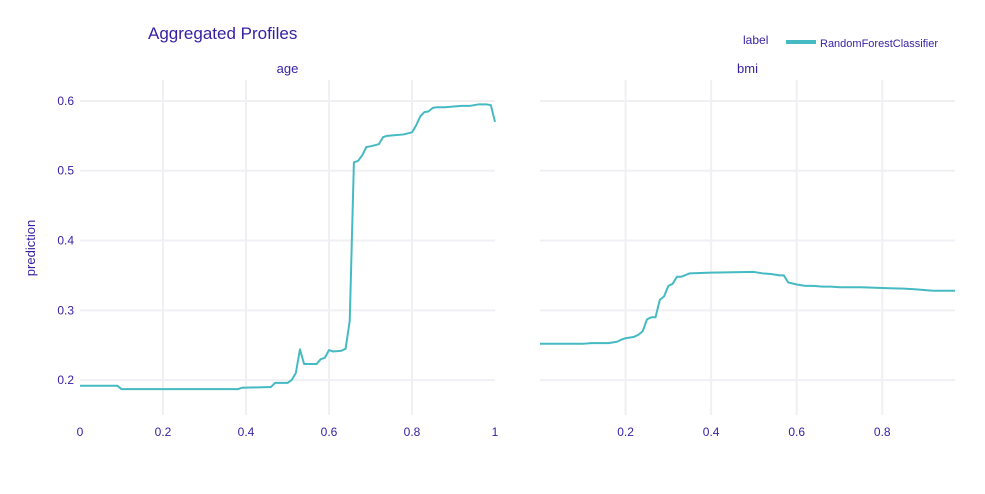  I want to click on y-tick-label: 0.3, so click(65, 310).